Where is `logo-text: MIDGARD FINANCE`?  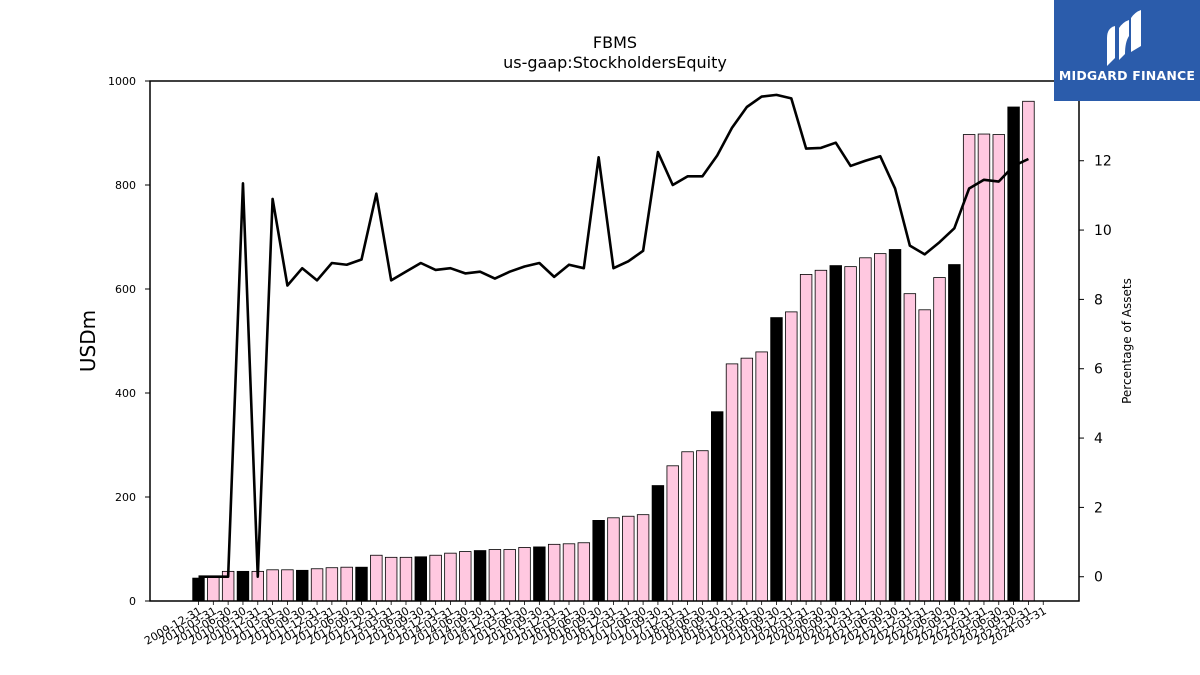
logo-text: MIDGARD FINANCE is located at coordinates (1127, 75).